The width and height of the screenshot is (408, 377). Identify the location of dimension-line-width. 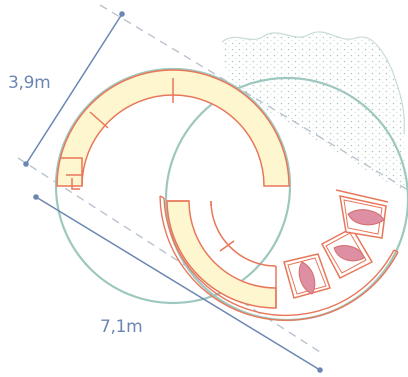
(74, 89).